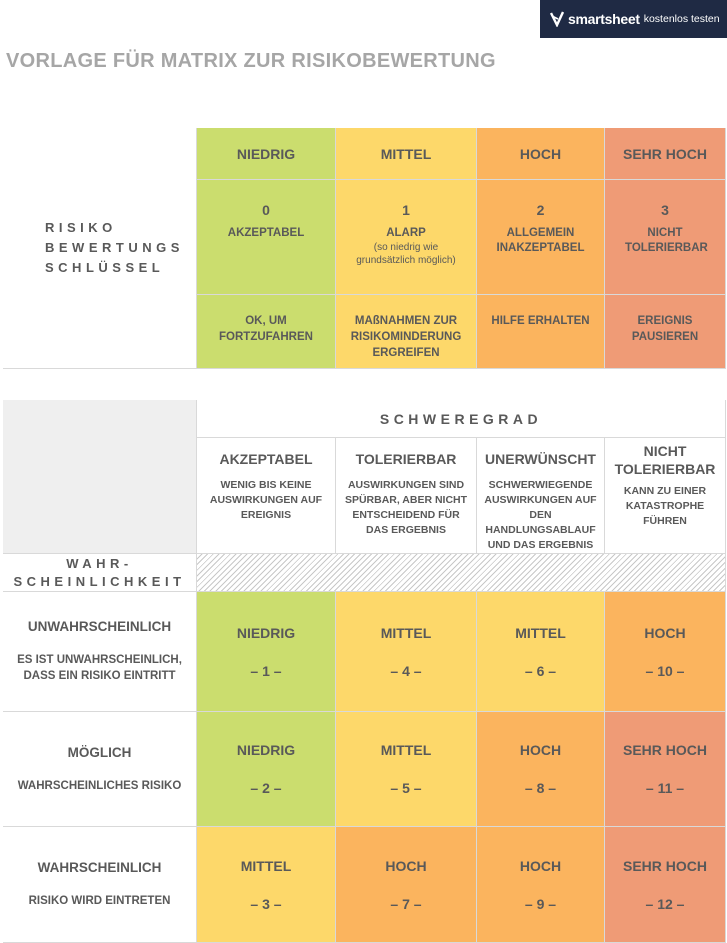  Describe the element at coordinates (266, 769) in the screenshot. I see `matrix-cell: NIEDRIG – 2 –` at that location.